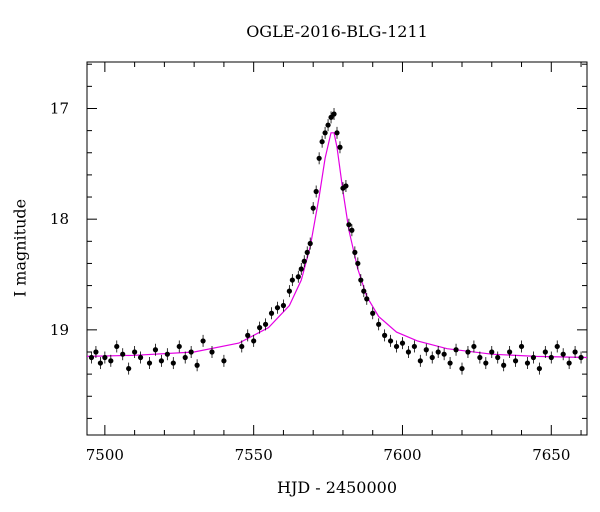 This screenshot has height=512, width=600. Describe the element at coordinates (254, 455) in the screenshot. I see `x-tick-label: 7550` at that location.